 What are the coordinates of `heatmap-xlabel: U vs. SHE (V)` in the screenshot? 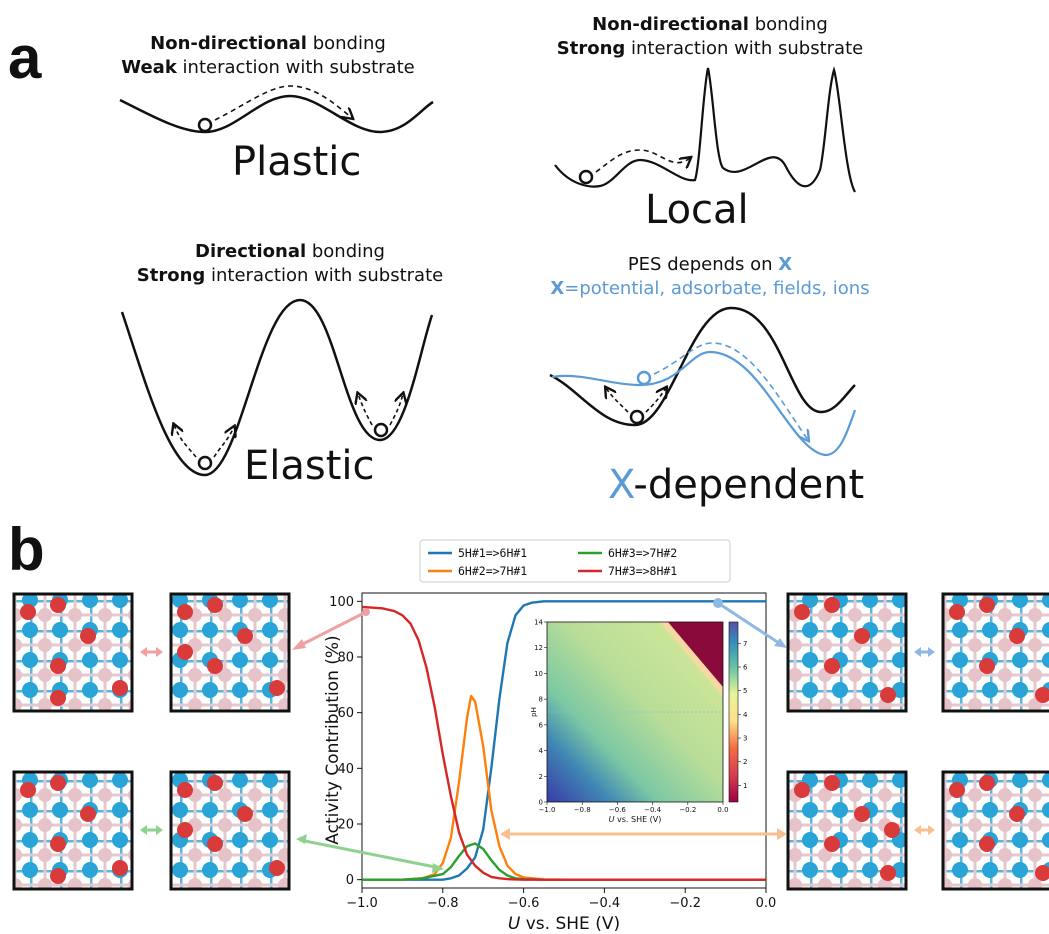 It's located at (635, 819).